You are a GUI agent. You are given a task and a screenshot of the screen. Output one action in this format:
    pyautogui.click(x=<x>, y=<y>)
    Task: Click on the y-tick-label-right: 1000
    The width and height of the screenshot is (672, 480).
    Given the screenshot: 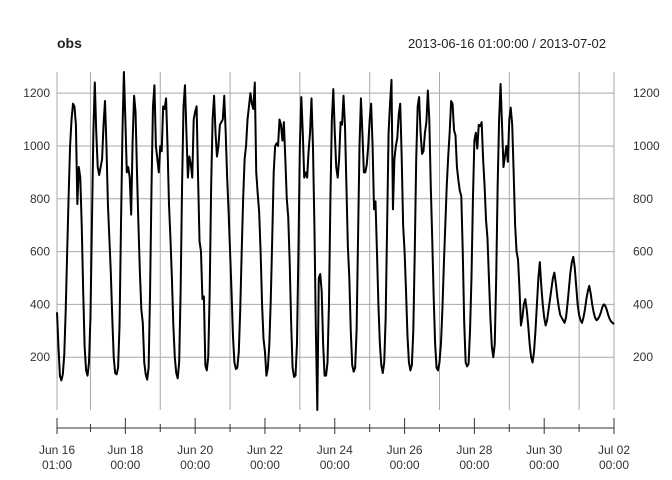 What is the action you would take?
    pyautogui.click(x=646, y=146)
    